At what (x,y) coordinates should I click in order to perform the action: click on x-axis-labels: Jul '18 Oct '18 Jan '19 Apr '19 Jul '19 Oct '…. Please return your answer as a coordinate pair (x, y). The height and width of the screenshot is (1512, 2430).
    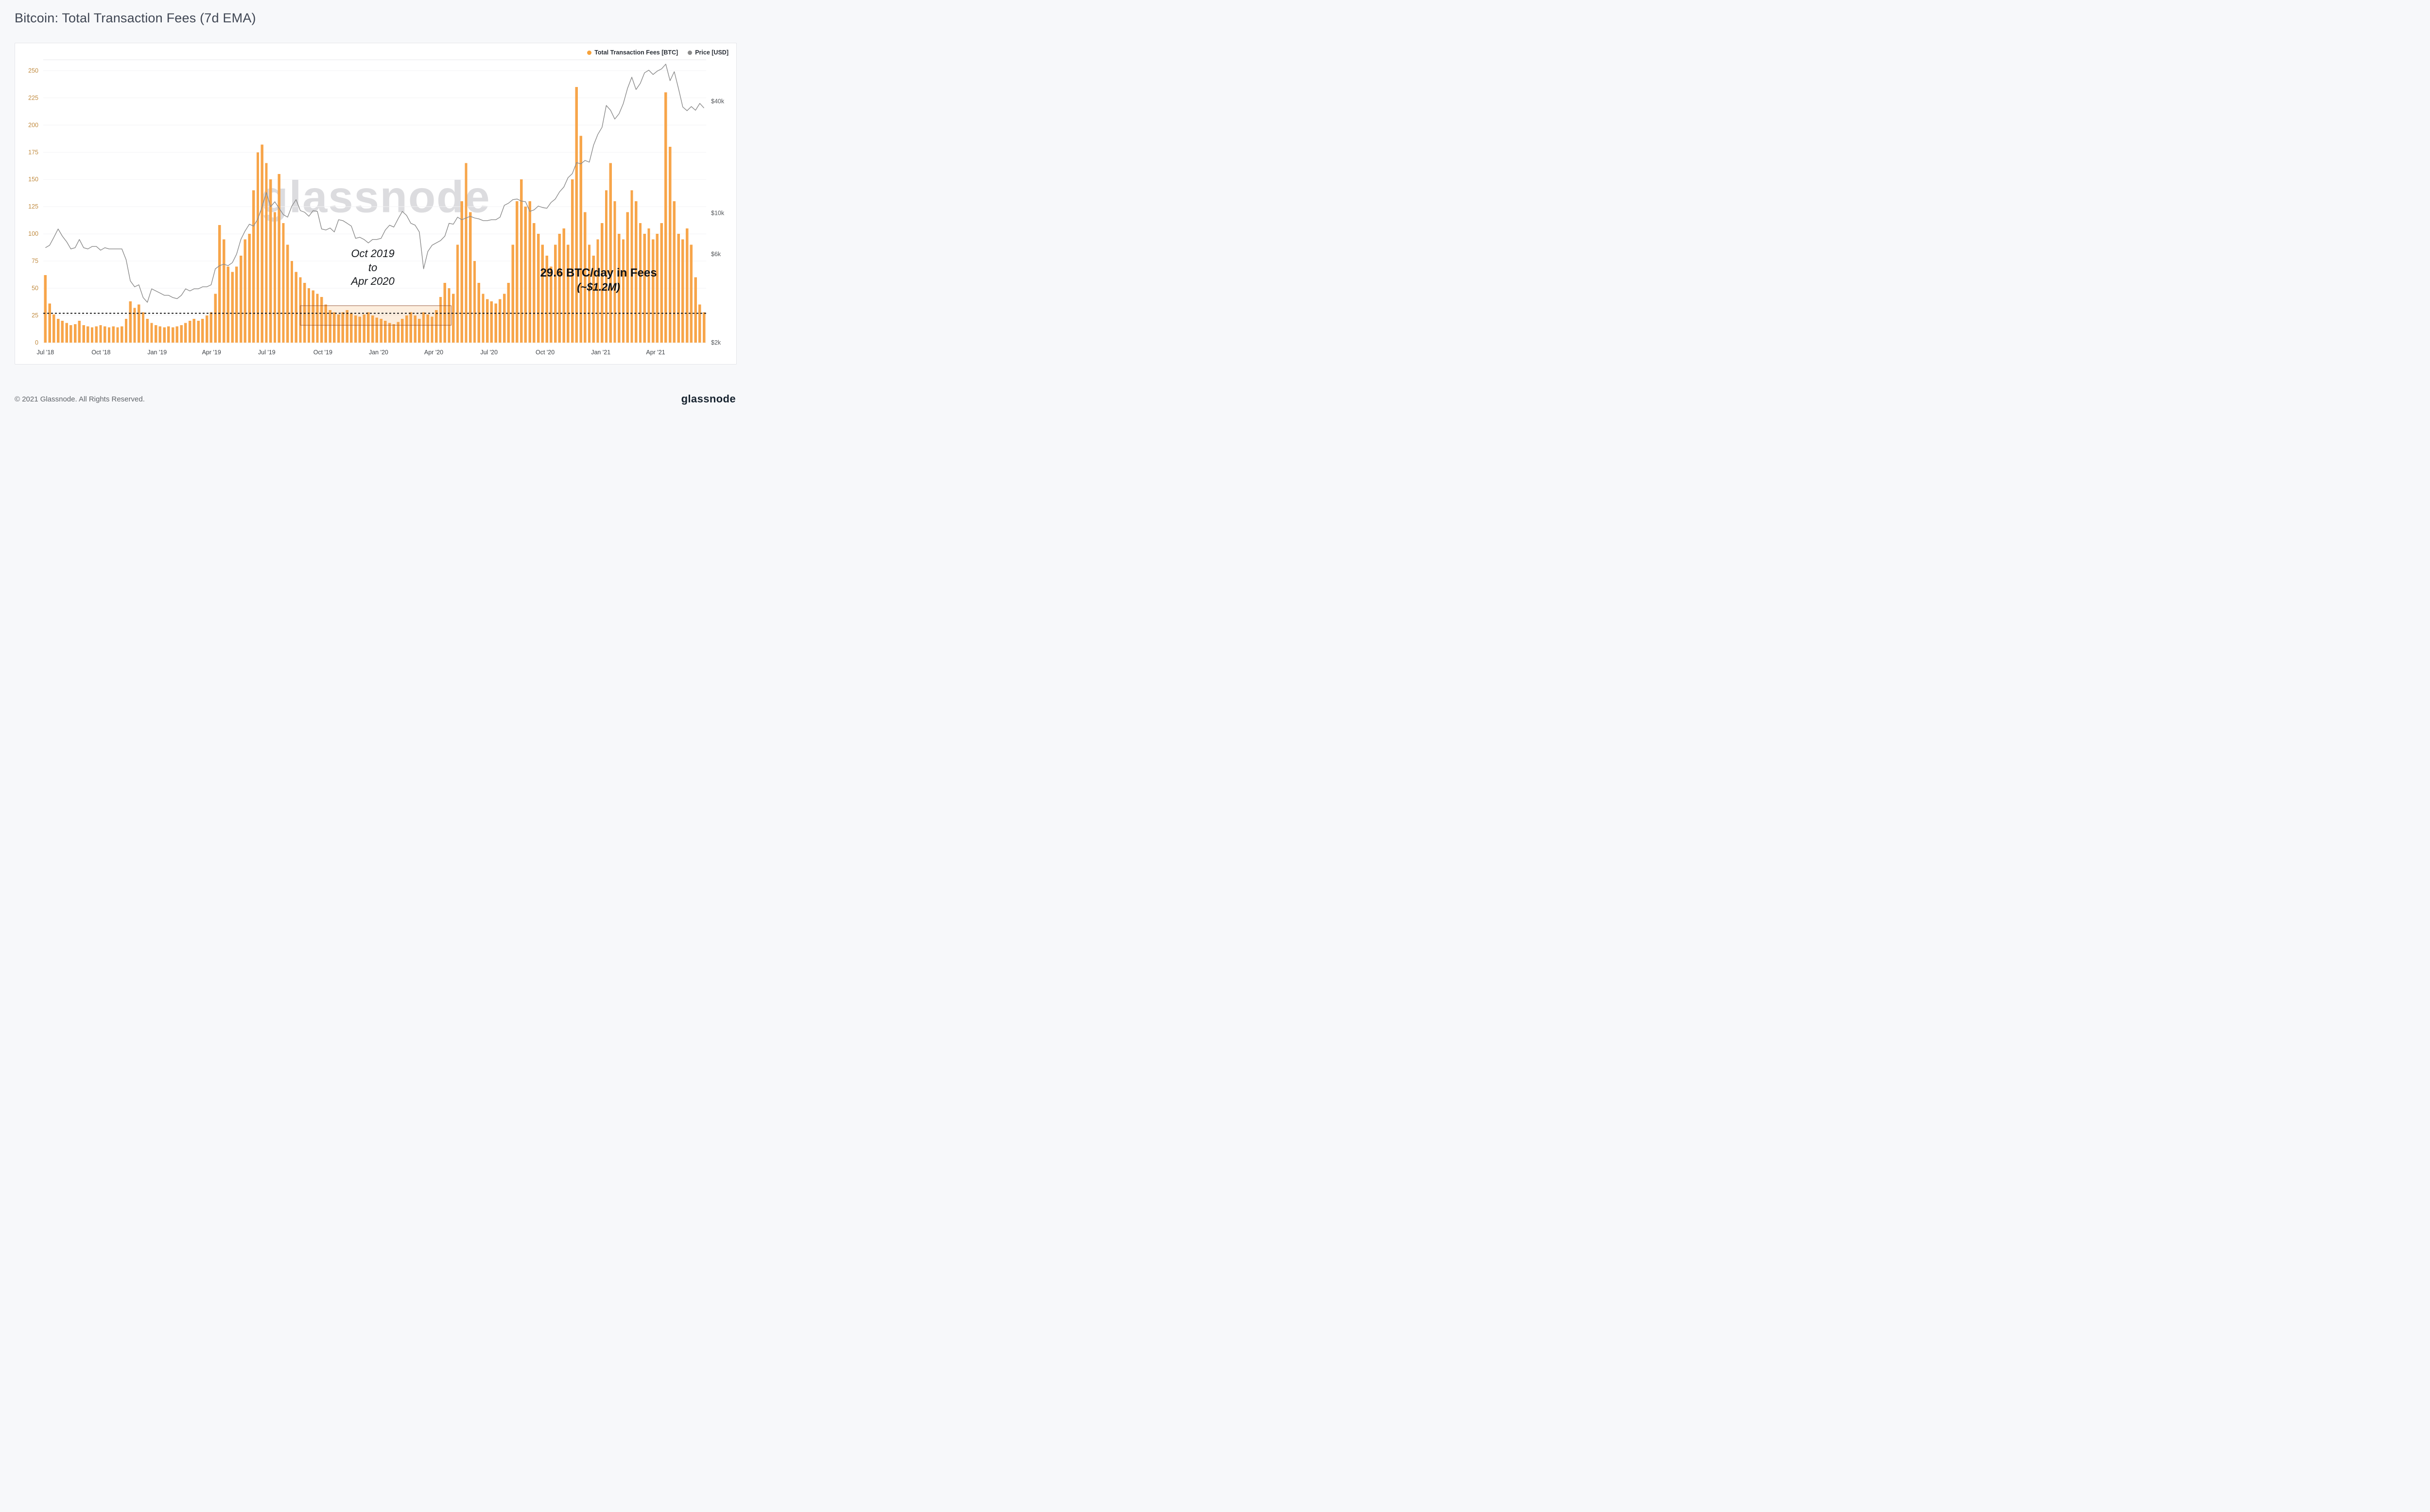
    Looking at the image, I should click on (351, 352).